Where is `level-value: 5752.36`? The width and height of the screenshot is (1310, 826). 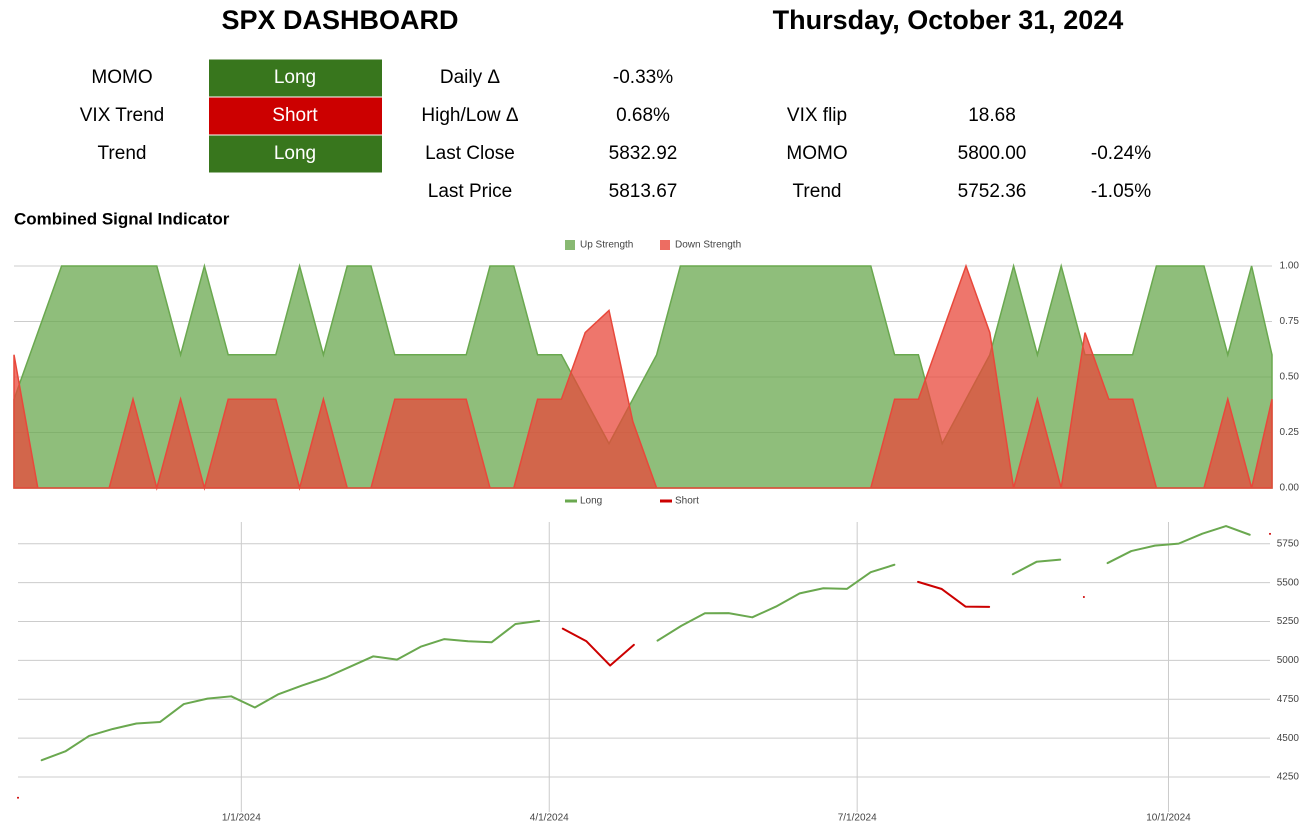 level-value: 5752.36 is located at coordinates (992, 191).